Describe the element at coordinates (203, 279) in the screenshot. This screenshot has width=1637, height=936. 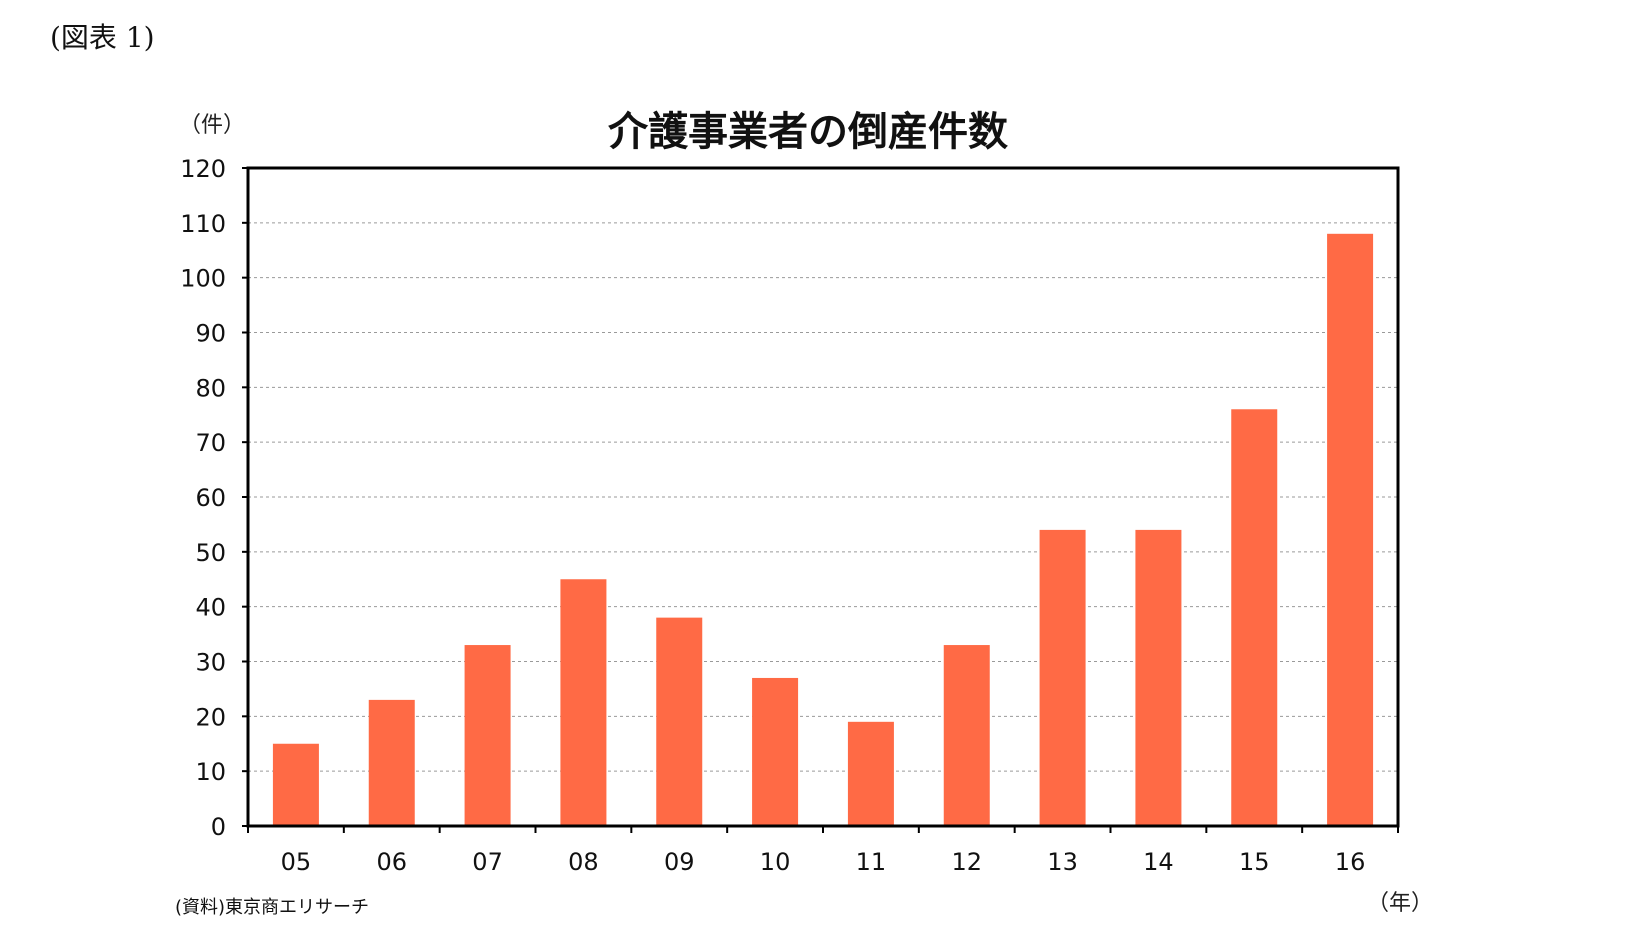
I see `y-tick-label-10: 100` at that location.